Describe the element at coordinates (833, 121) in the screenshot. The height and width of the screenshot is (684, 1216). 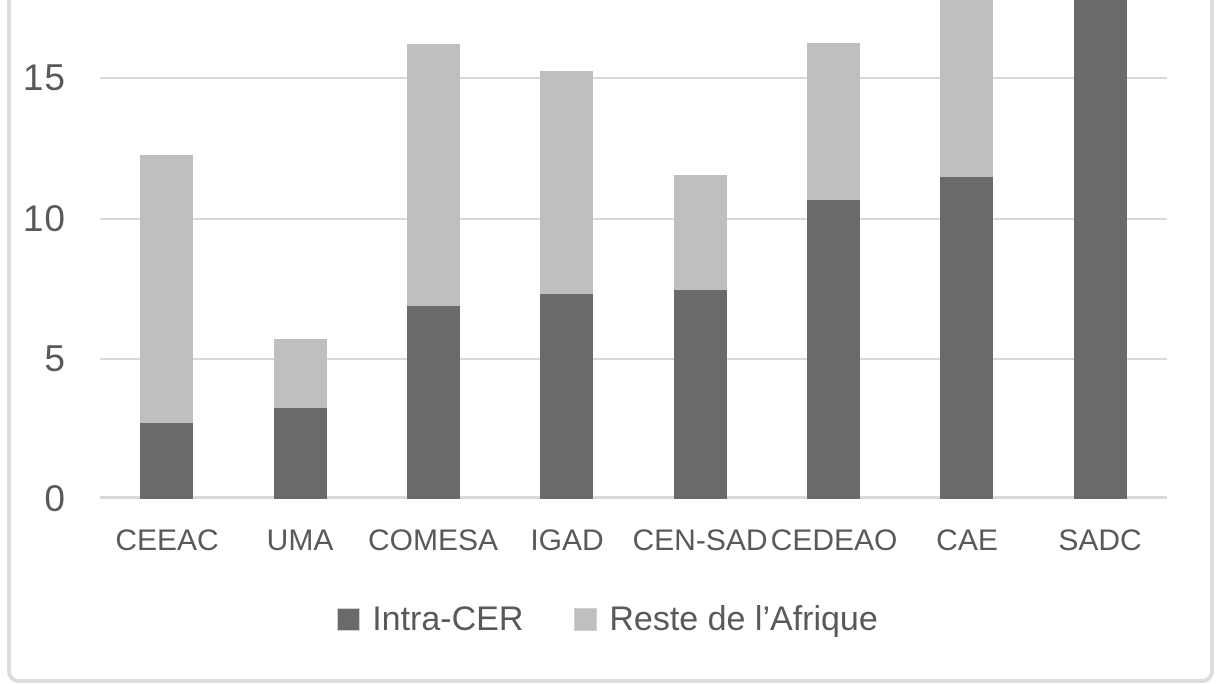
I see `bar-segment-CEDEAO-reste-de-l’afrique` at that location.